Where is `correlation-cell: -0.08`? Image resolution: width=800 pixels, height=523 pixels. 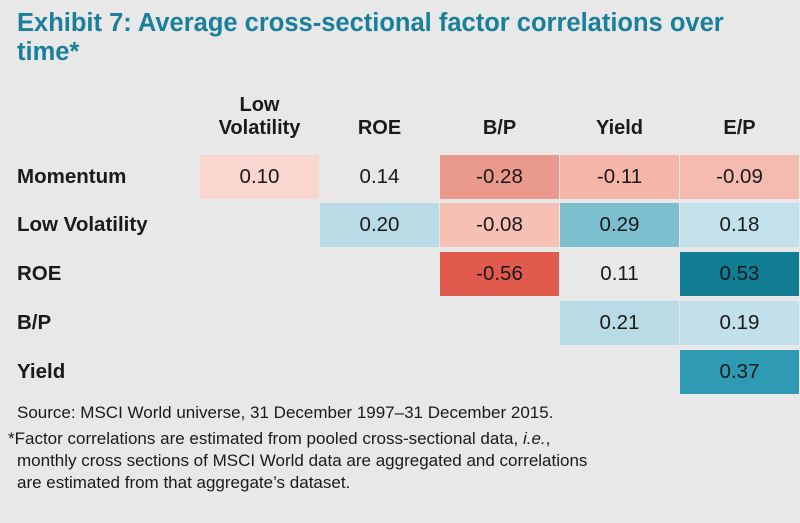
correlation-cell: -0.08 is located at coordinates (499, 225).